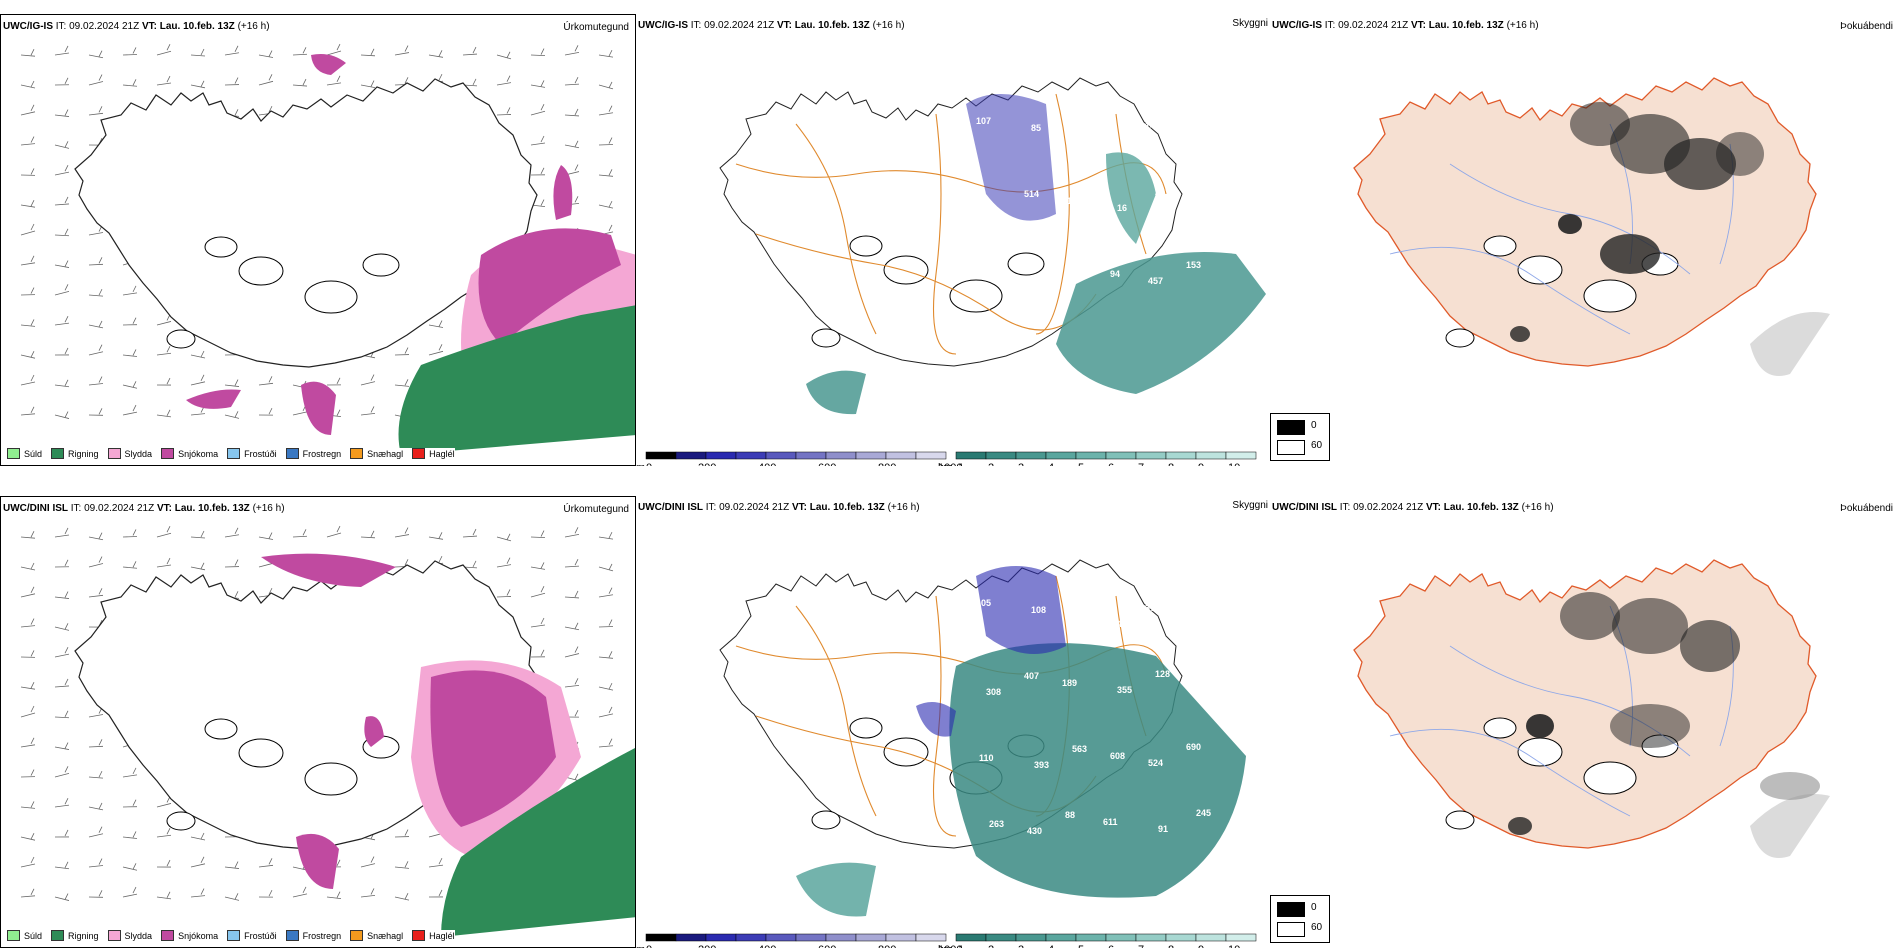  Describe the element at coordinates (385, 935) in the screenshot. I see `legend-label: Snæhagl` at that location.